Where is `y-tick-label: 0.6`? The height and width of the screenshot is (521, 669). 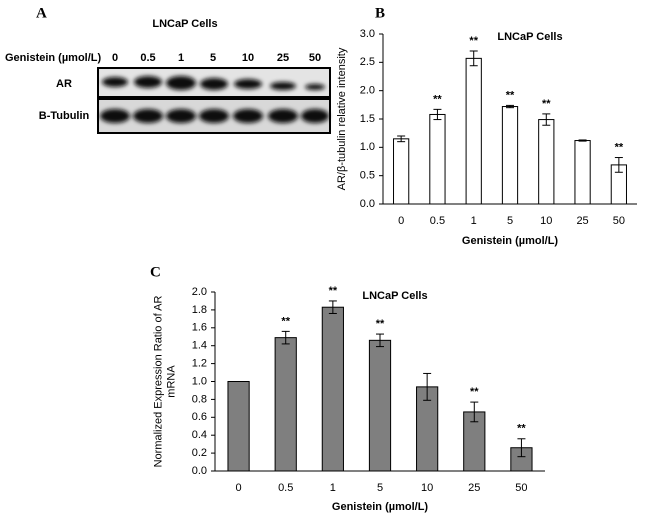 y-tick-label: 0.6 is located at coordinates (199, 417).